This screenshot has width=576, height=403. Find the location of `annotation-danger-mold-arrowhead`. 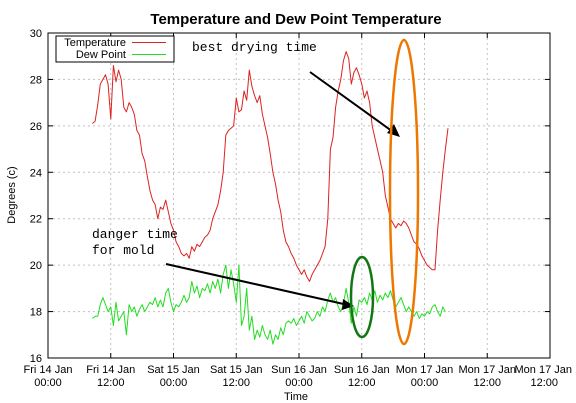

annotation-danger-mold-arrowhead is located at coordinates (348, 304).